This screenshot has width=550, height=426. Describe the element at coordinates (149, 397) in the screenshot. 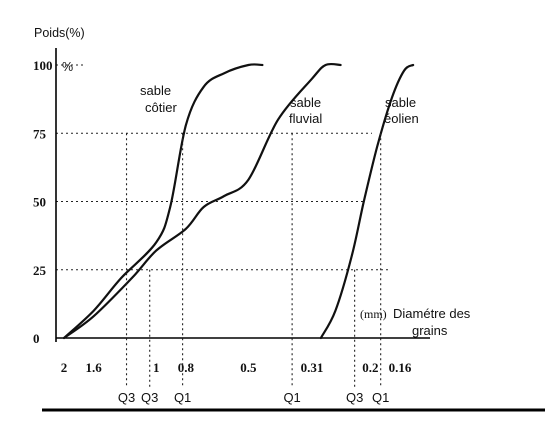

I see `quartile-label-1: Q3` at that location.